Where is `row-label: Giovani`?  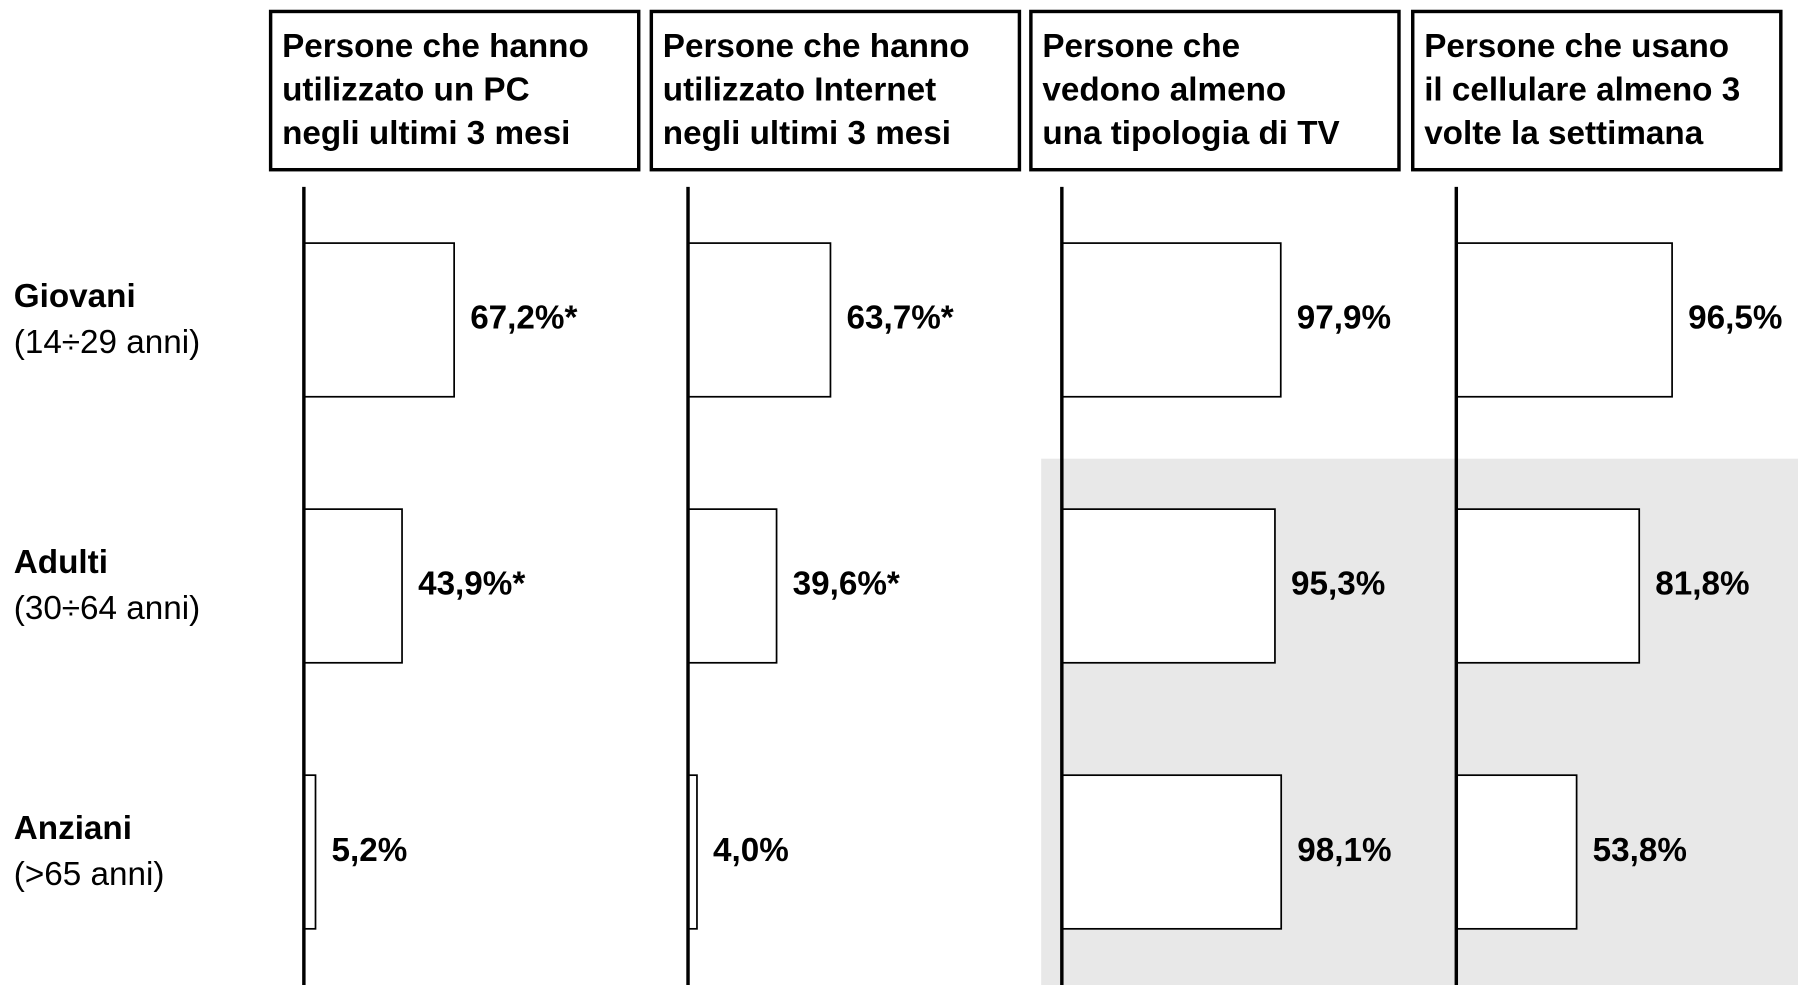 row-label: Giovani is located at coordinates (75, 296).